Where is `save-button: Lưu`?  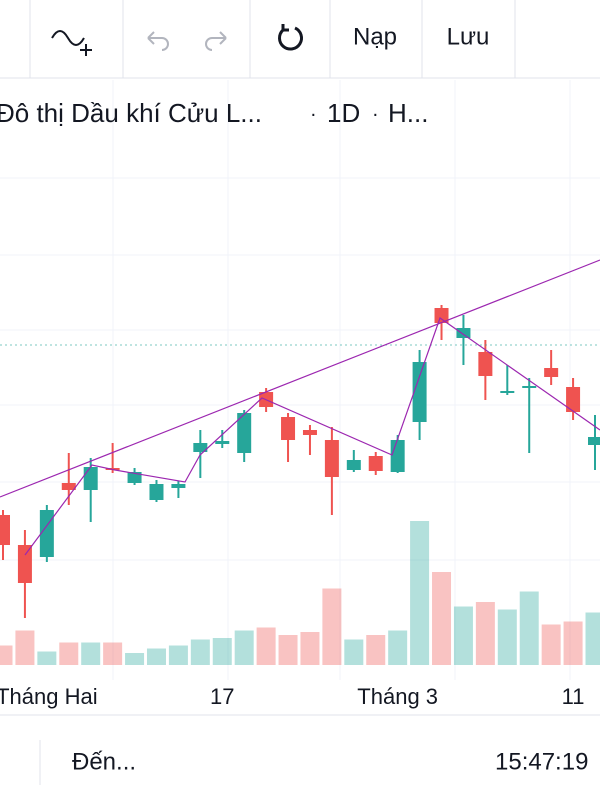 save-button: Lưu is located at coordinates (468, 36).